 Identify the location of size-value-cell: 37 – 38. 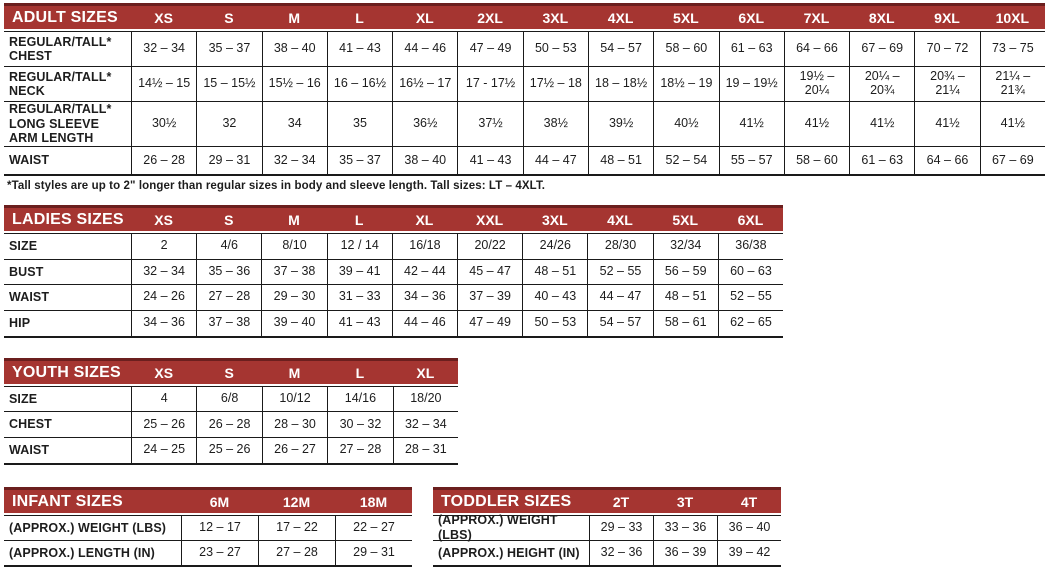
(228, 323).